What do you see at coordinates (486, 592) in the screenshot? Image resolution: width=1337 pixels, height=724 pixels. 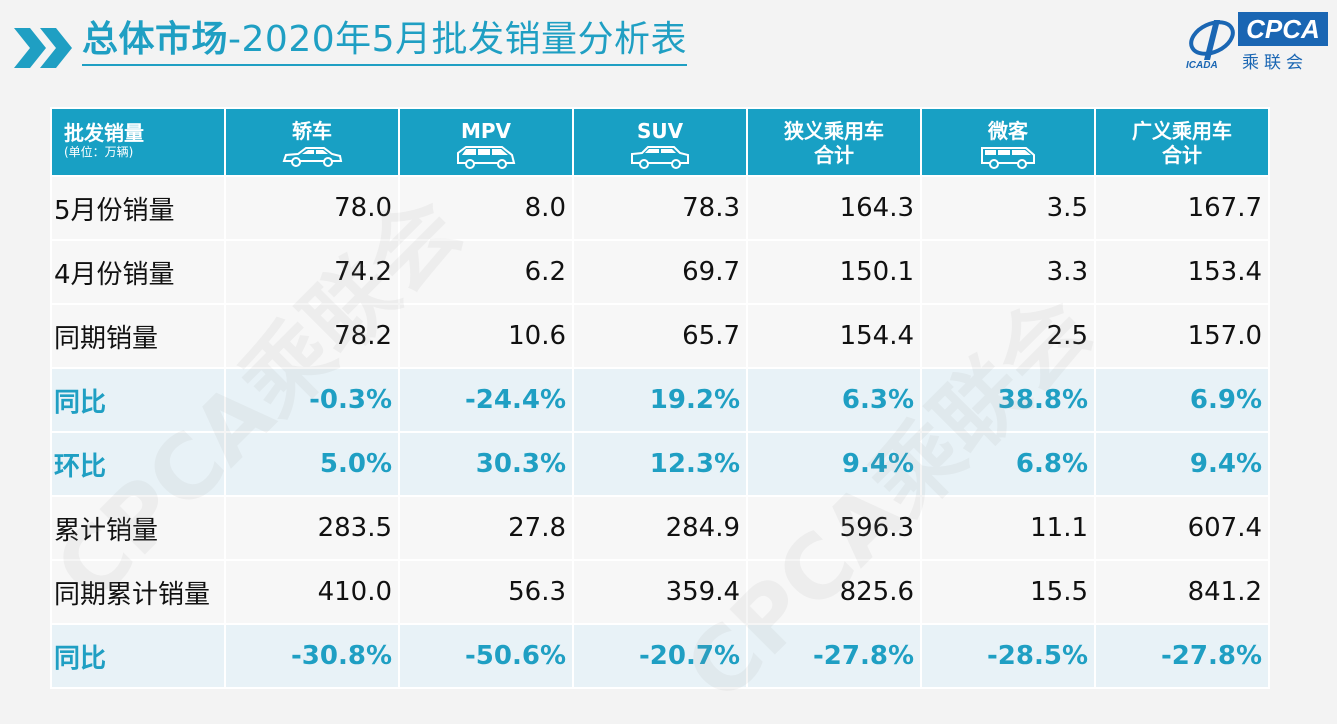 I see `table-cell: 56.3` at bounding box center [486, 592].